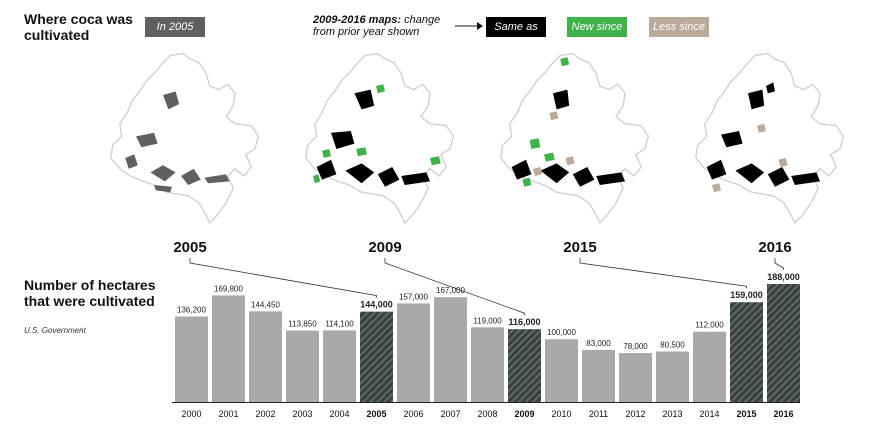 Image resolution: width=886 pixels, height=429 pixels. I want to click on legend-less: Less since, so click(679, 27).